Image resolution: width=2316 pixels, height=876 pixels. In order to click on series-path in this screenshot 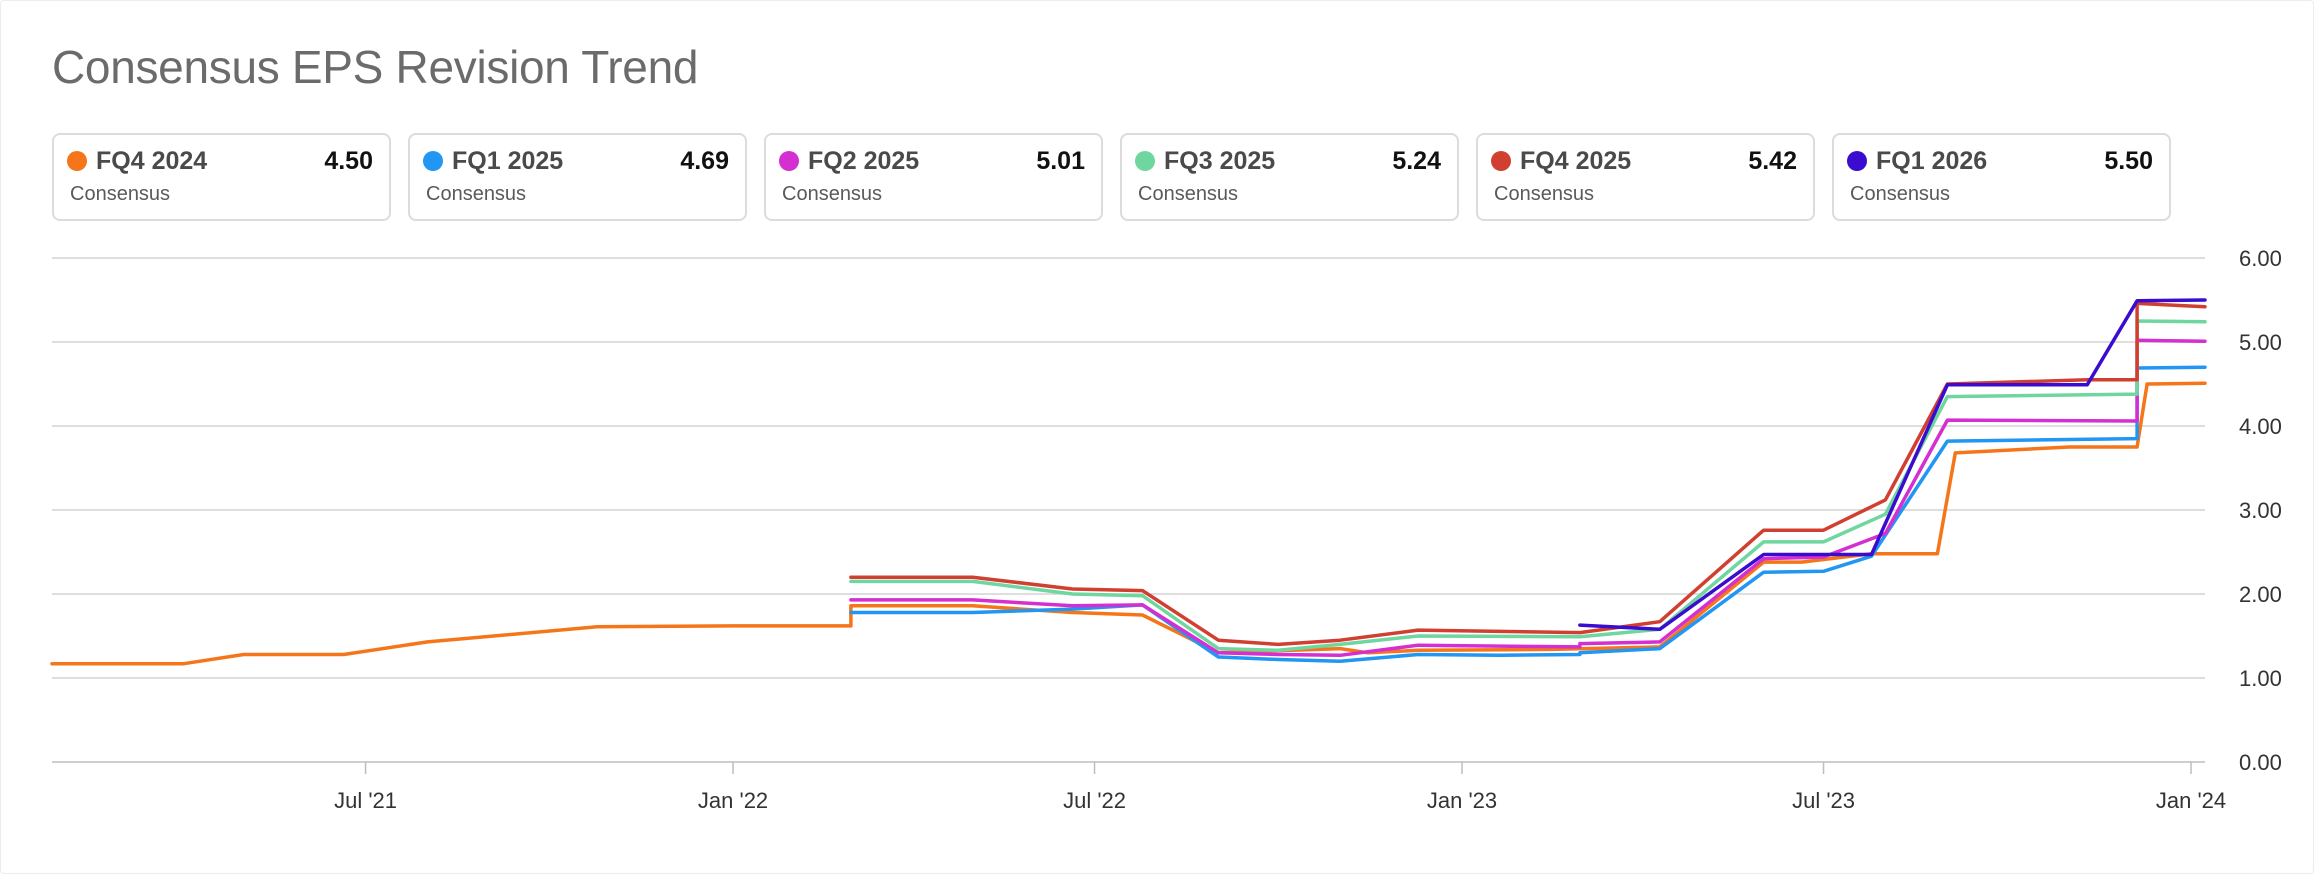, I will do `click(1892, 465)`.